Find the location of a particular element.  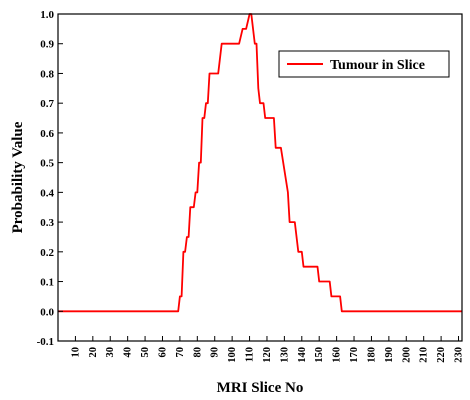

x-tick-label: 80 is located at coordinates (197, 352).